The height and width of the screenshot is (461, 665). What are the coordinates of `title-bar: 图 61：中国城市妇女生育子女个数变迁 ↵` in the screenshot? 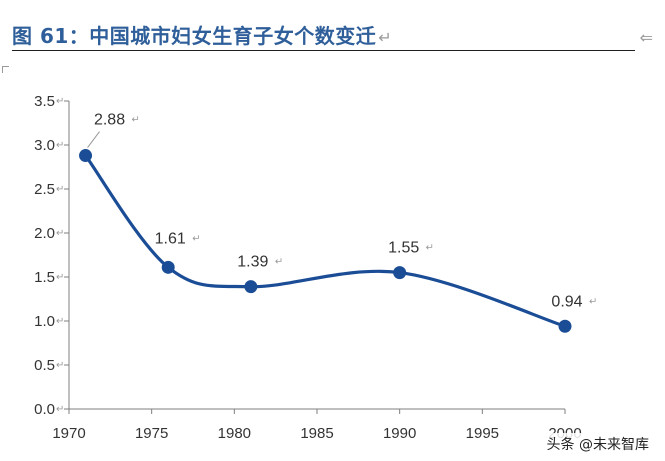 It's located at (323, 34).